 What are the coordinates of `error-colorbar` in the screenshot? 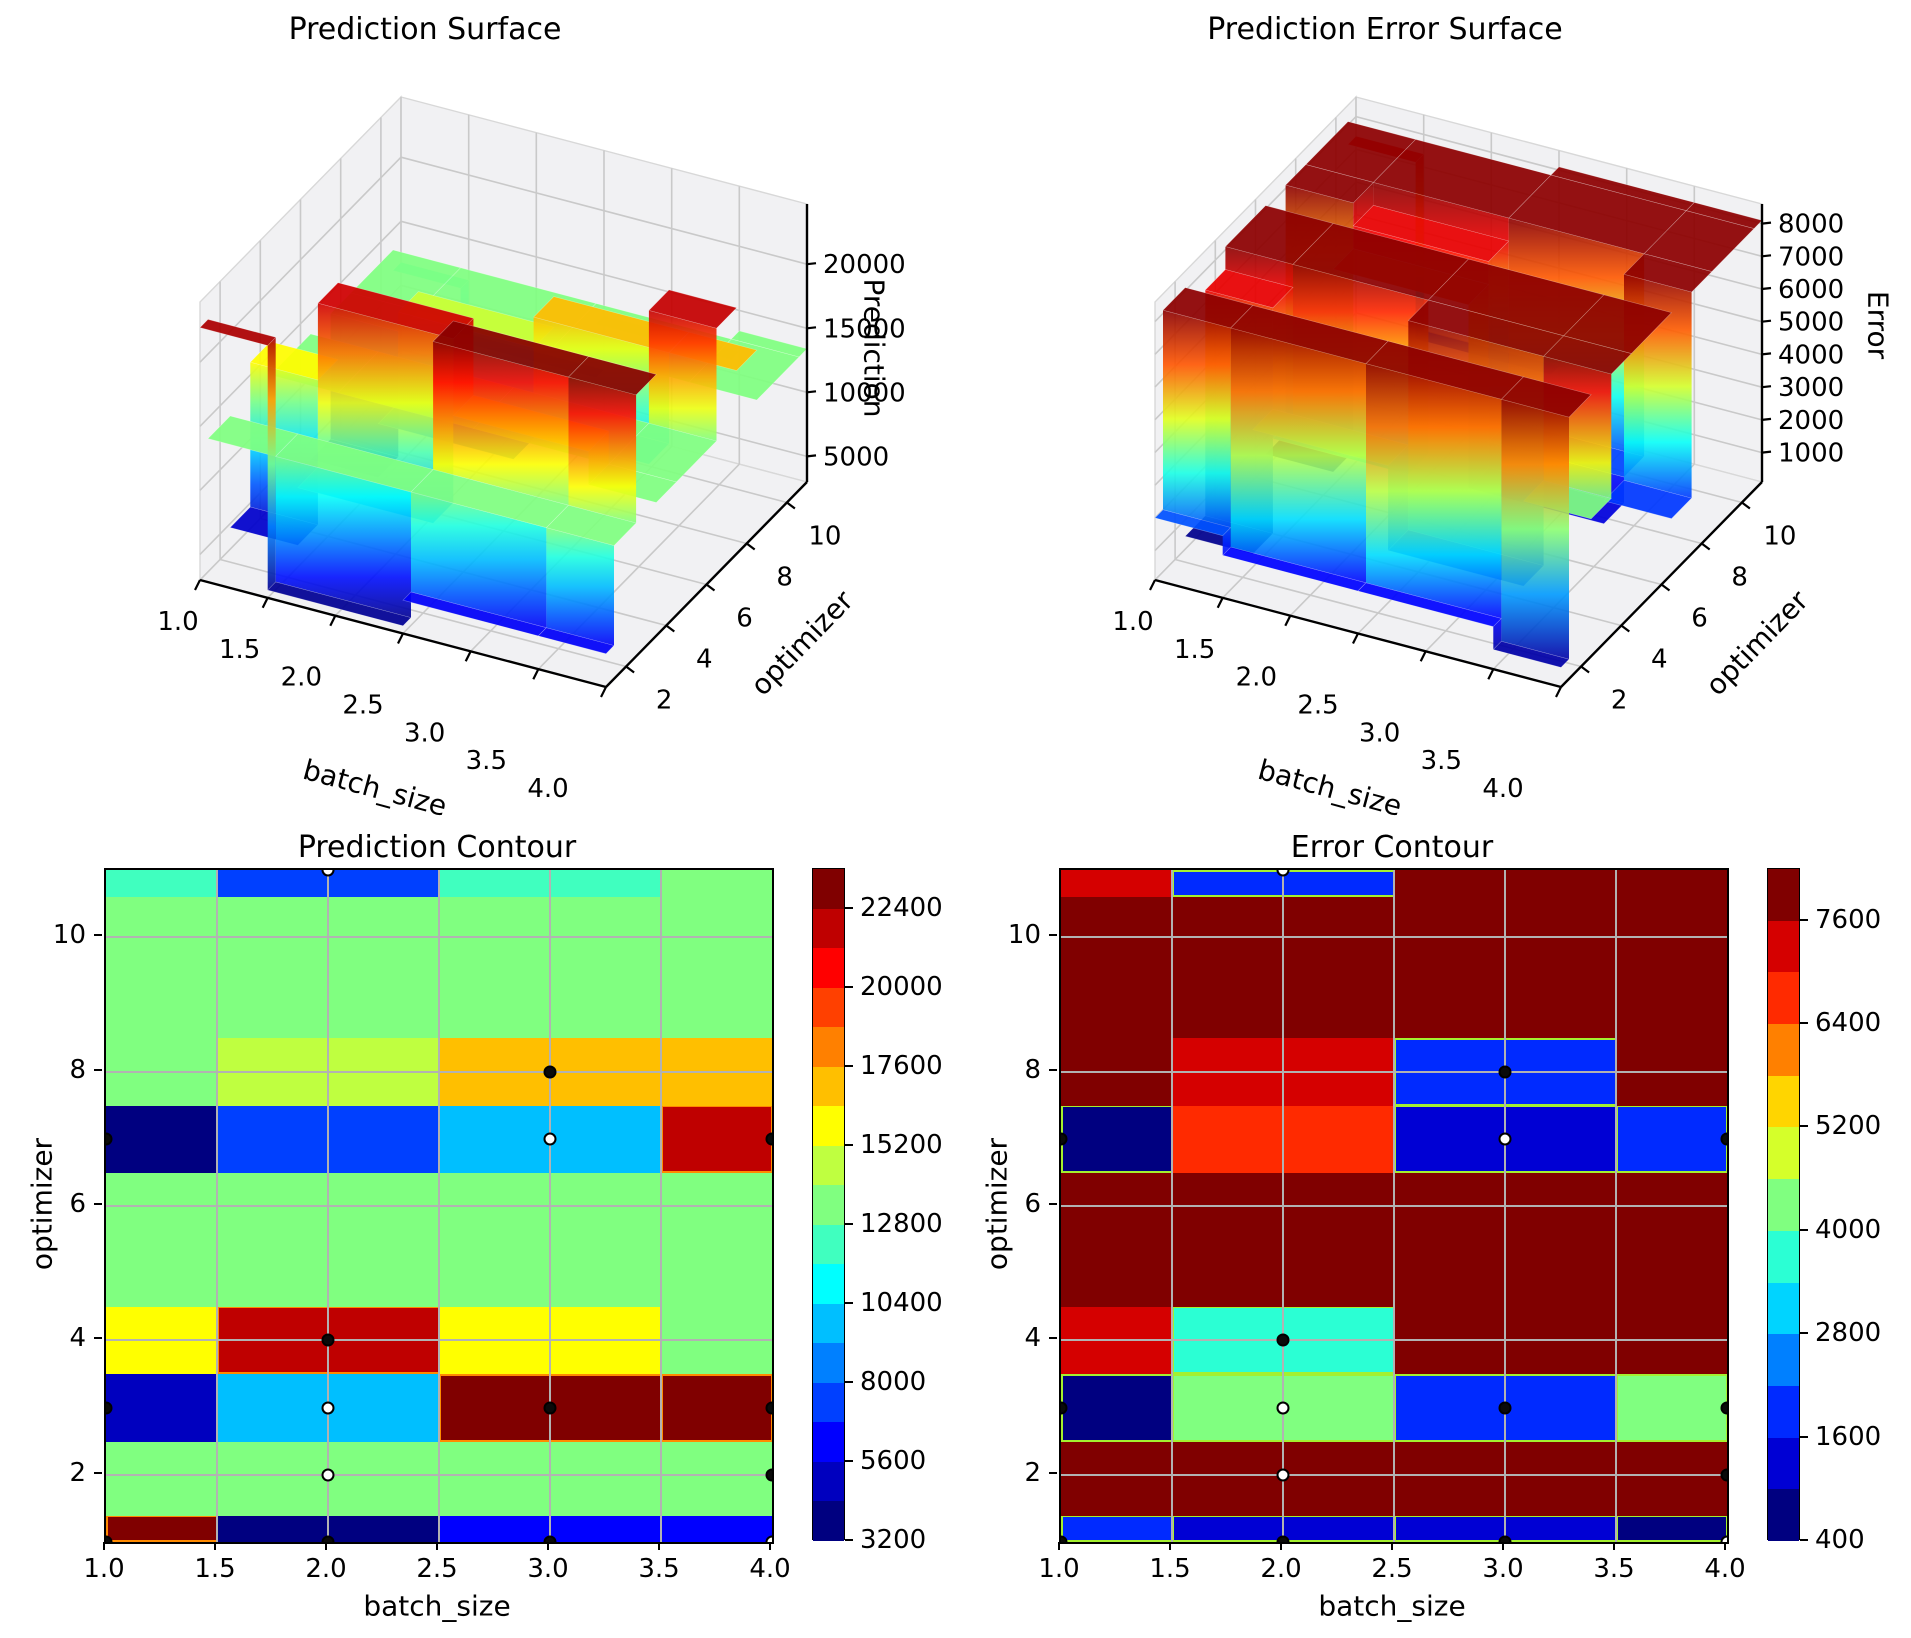 It's located at (1783, 1204).